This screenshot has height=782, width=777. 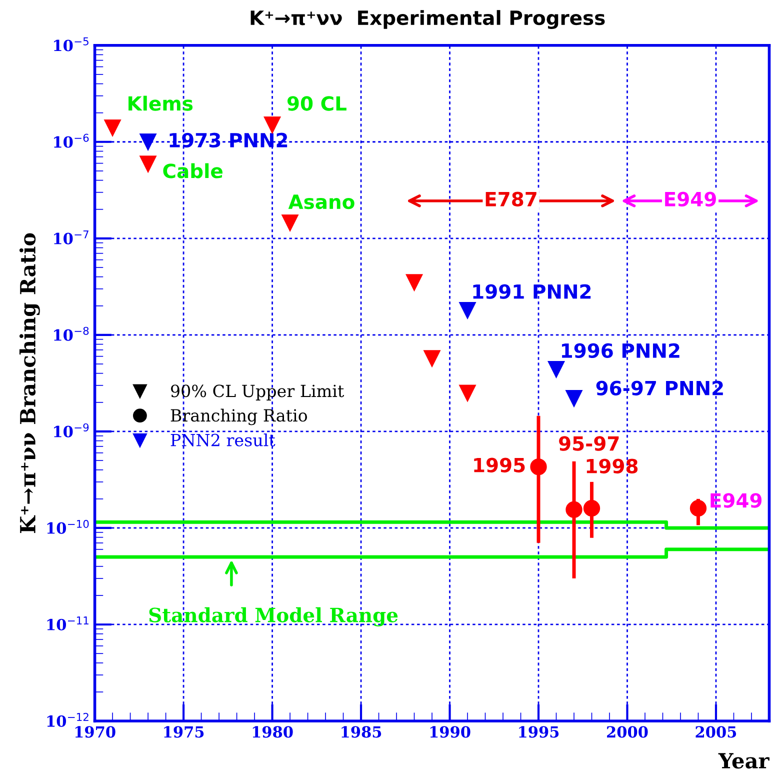 I want to click on x-axis-title: Year, so click(x=744, y=761).